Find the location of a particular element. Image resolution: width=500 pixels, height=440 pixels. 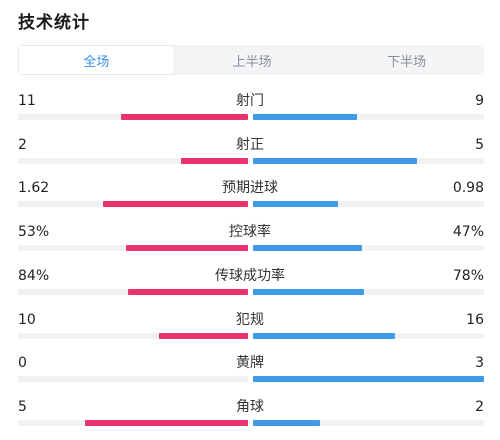

home-value: 53% is located at coordinates (34, 232).